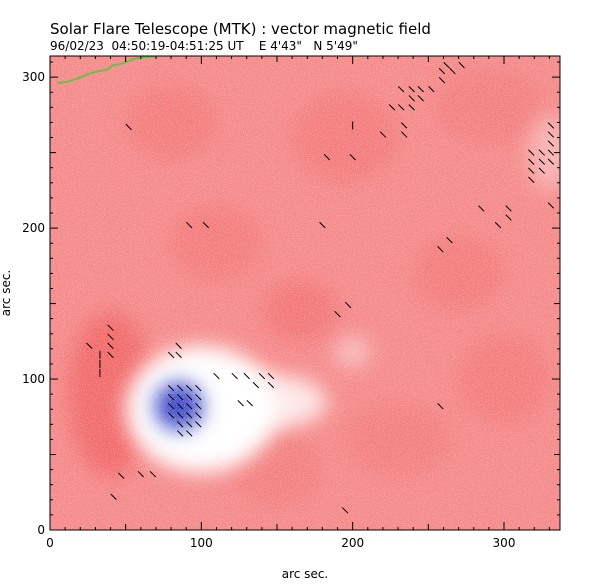  What do you see at coordinates (352, 543) in the screenshot?
I see `x-tick-label-200: 200` at bounding box center [352, 543].